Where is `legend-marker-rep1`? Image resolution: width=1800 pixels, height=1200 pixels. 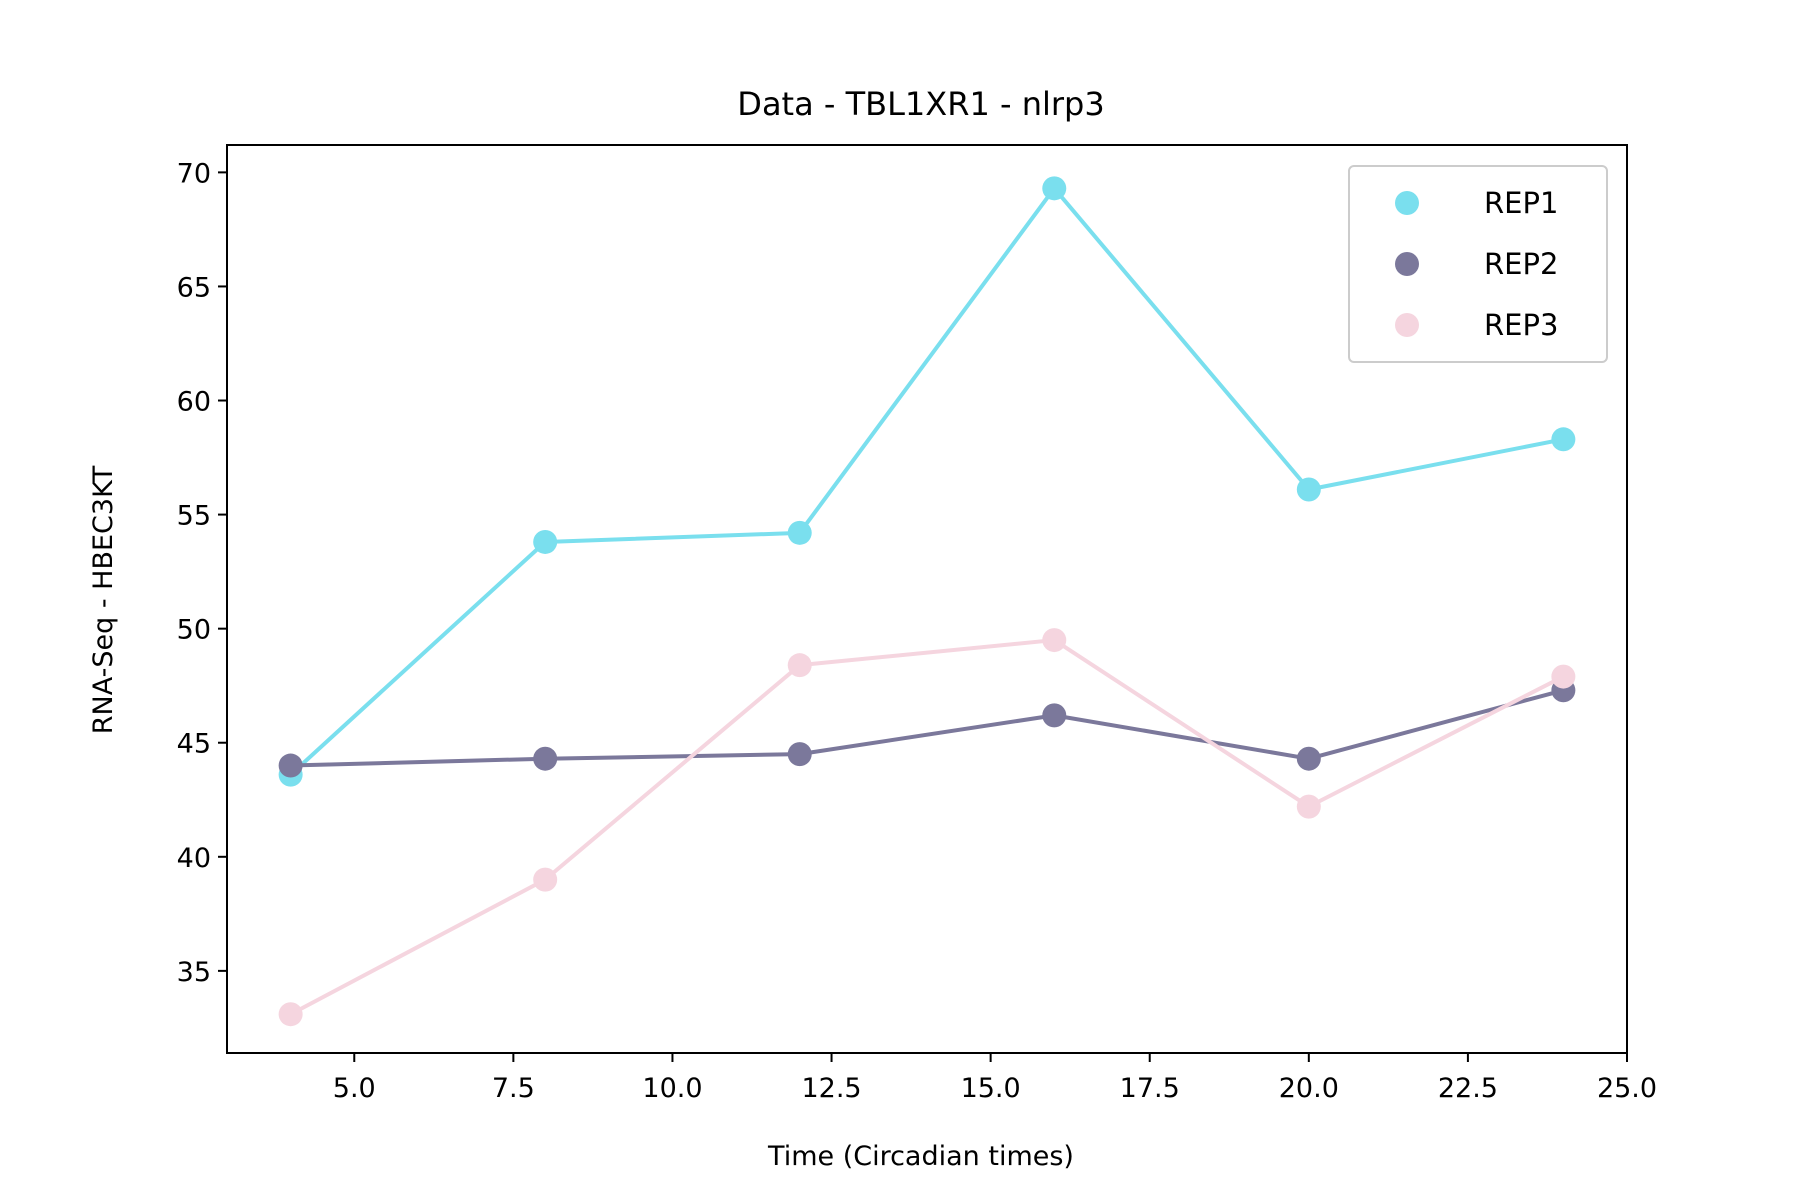
legend-marker-rep1 is located at coordinates (1407, 203).